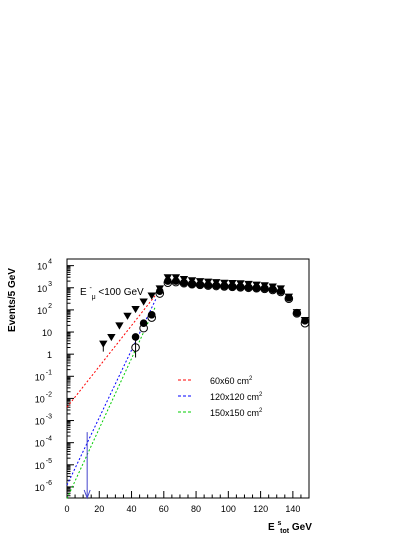 The height and width of the screenshot is (537, 415). I want to click on y-tick-label: 10⁻², so click(43, 397).